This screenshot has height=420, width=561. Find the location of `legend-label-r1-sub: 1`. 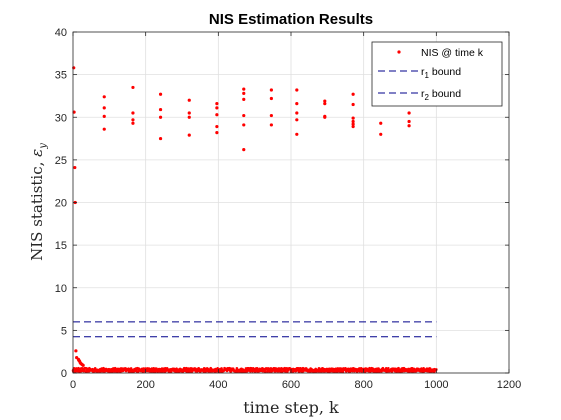

legend-label-r1-sub: 1 is located at coordinates (427, 75).